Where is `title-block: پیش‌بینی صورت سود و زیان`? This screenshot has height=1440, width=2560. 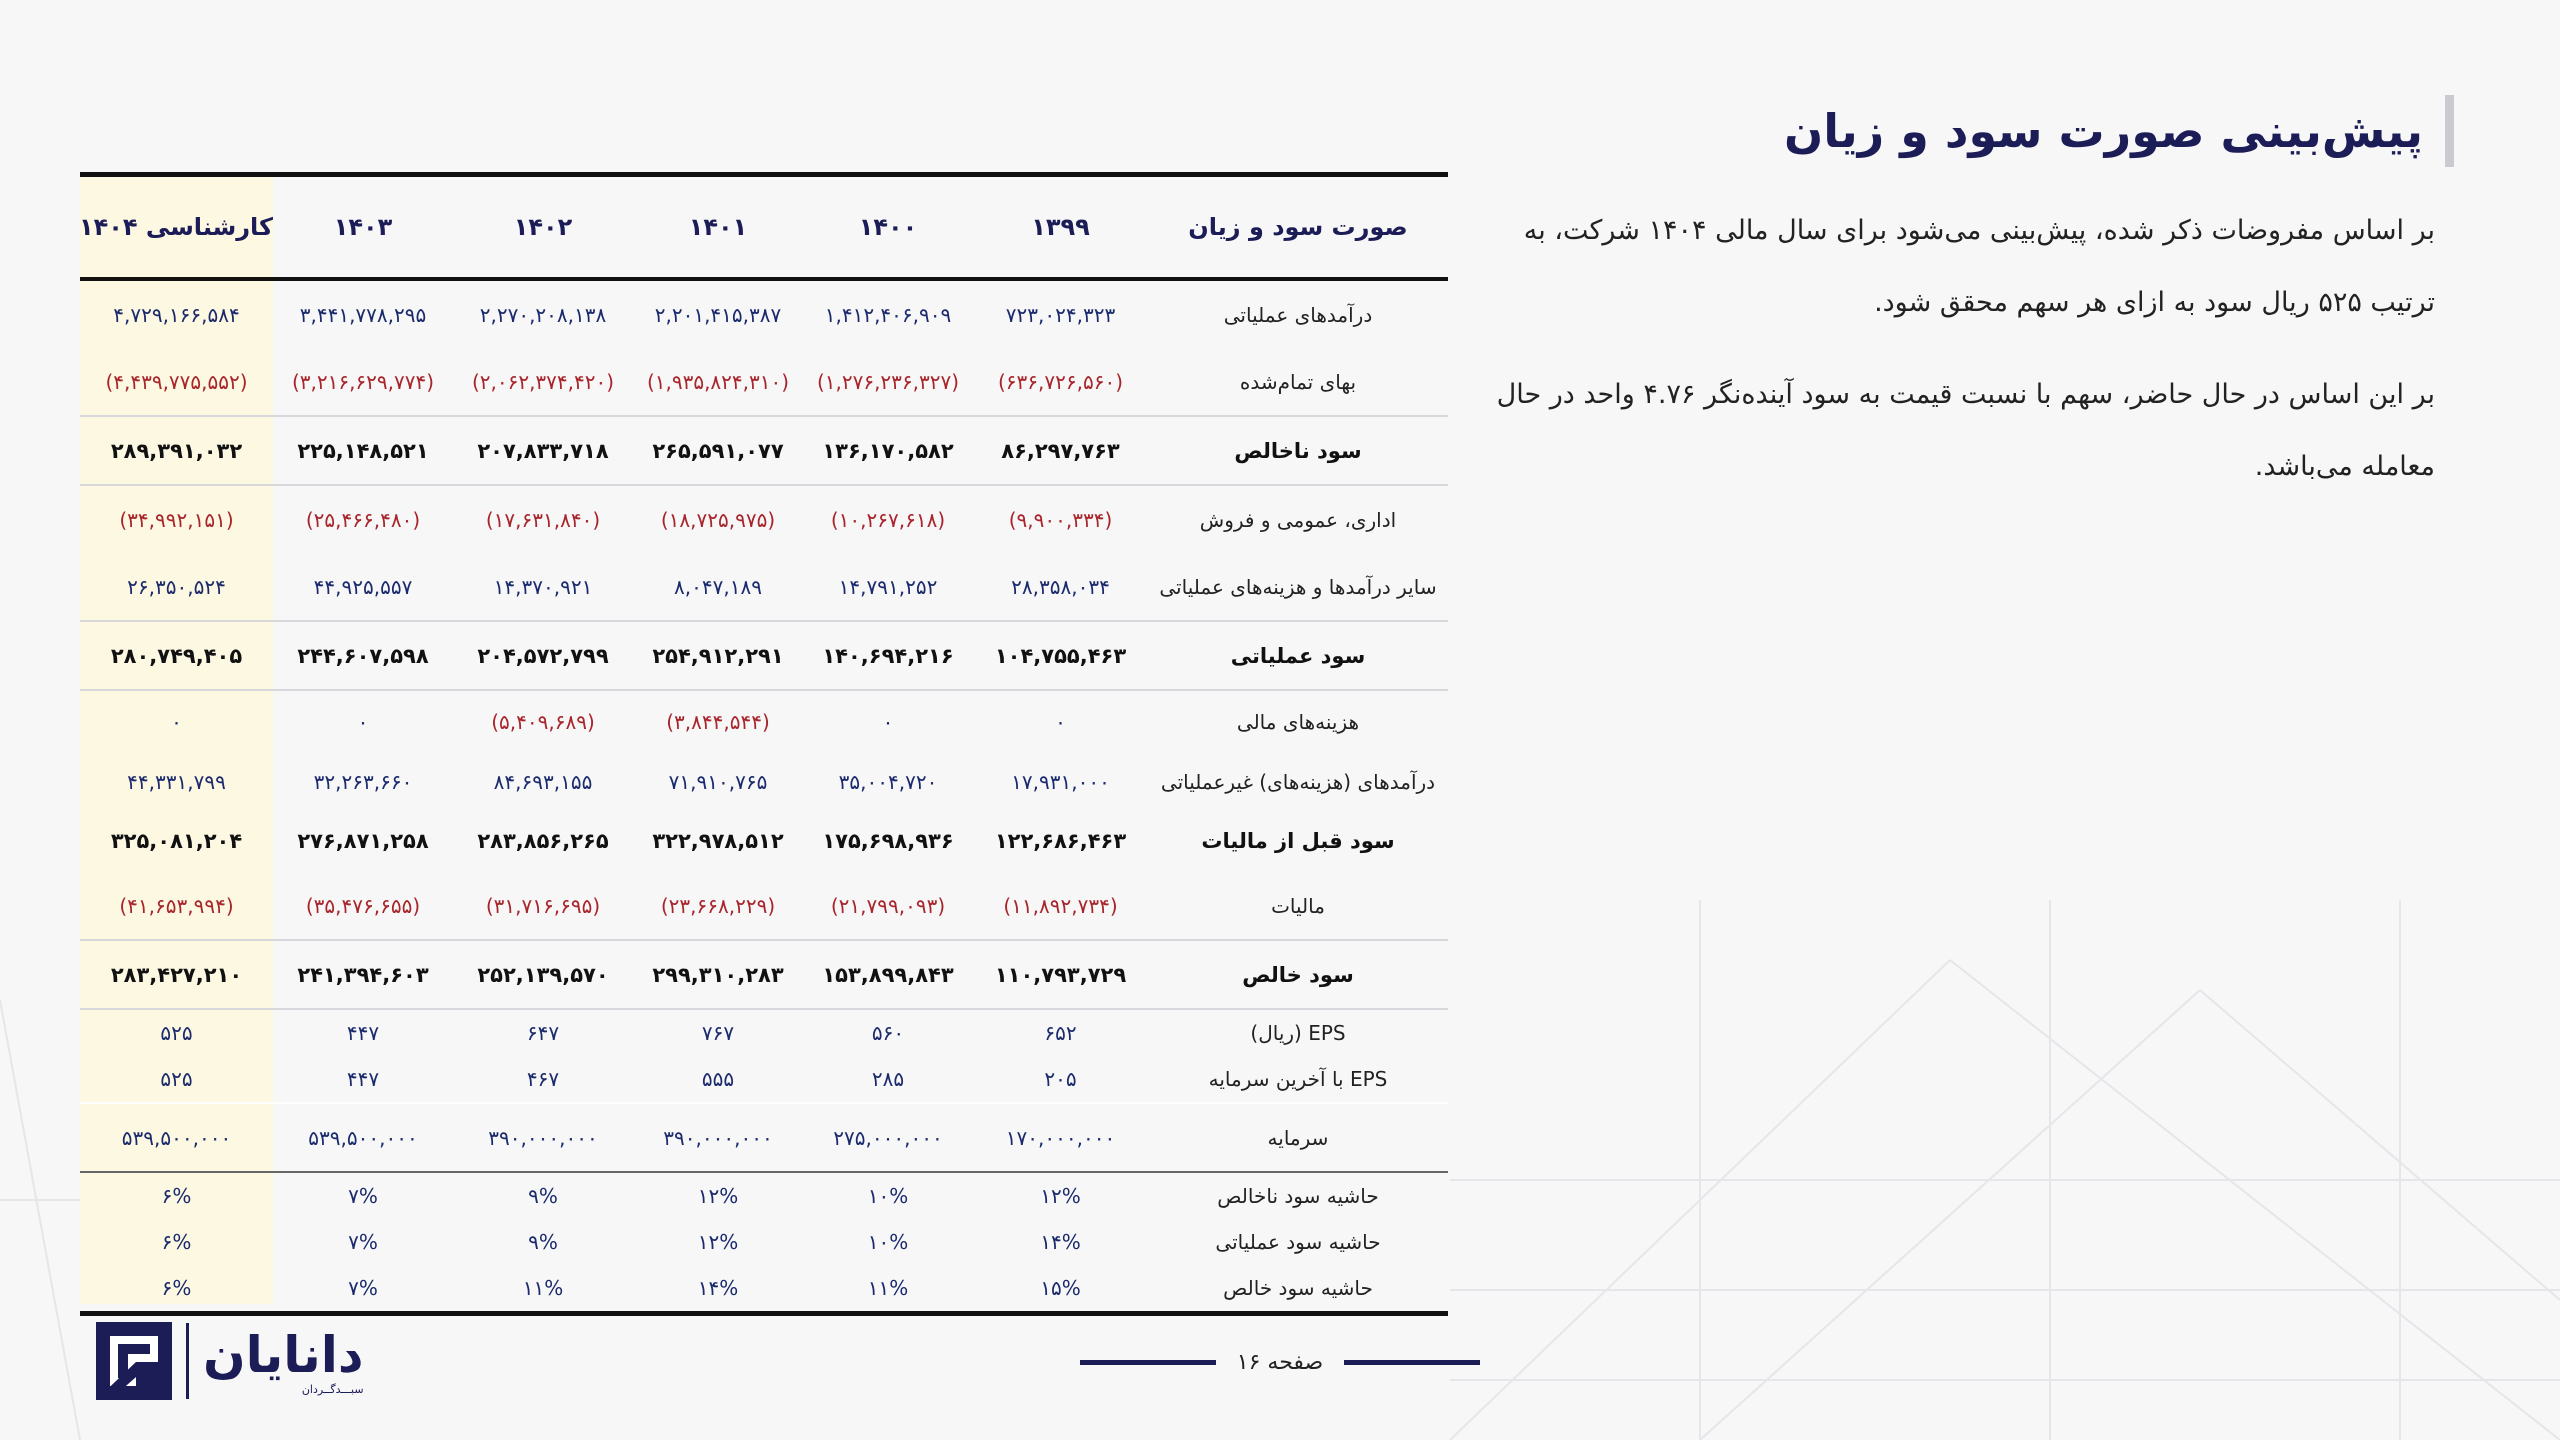
title-block: پیش‌بینی صورت سود و زیان is located at coordinates (2119, 131).